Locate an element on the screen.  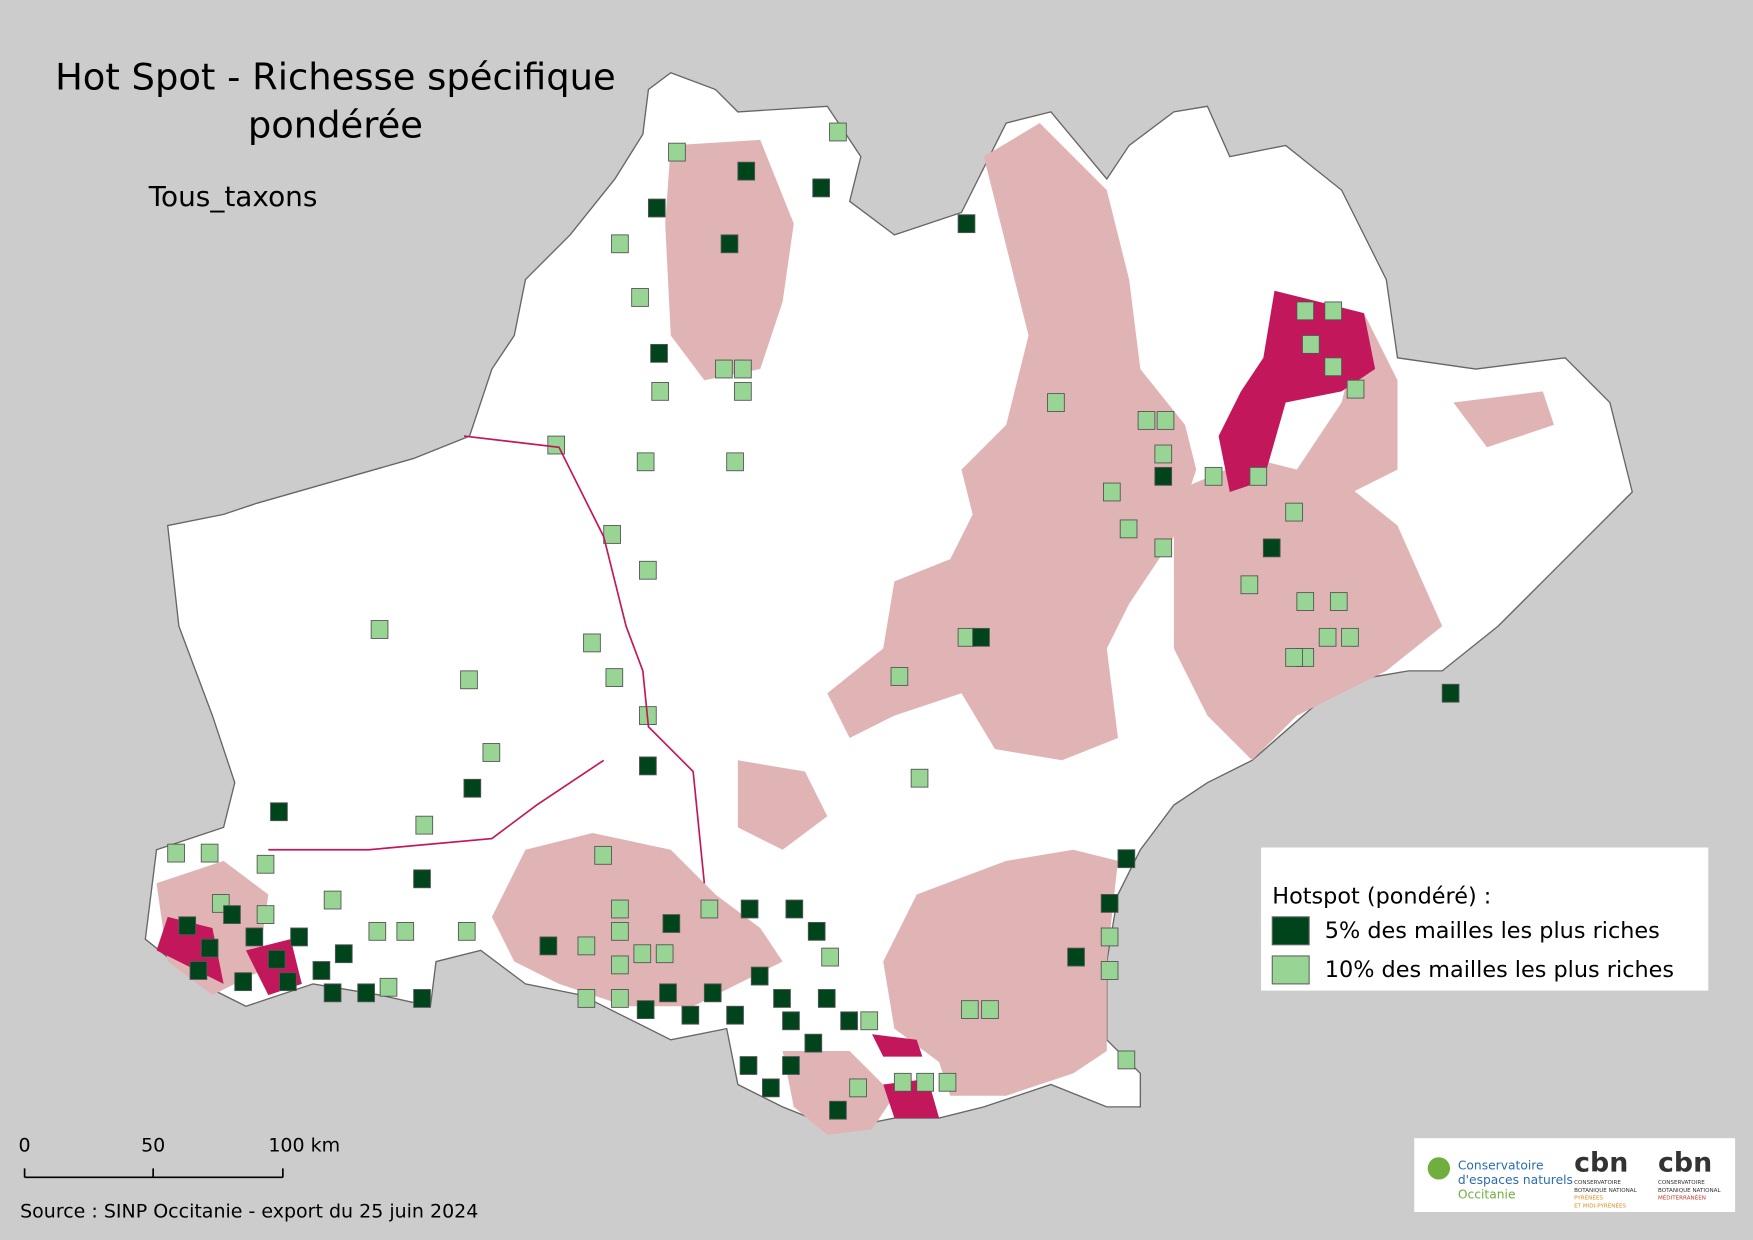
legend-label: 10% des mailles les plus riches is located at coordinates (1499, 970).